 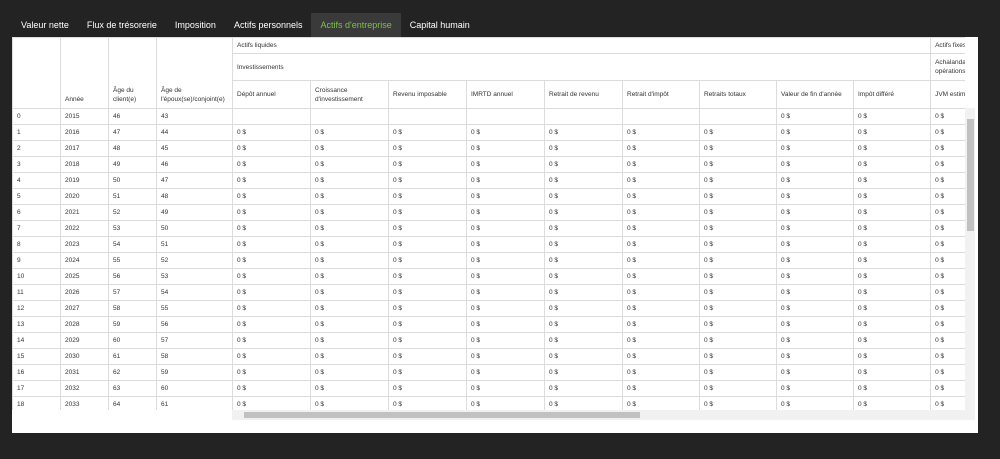 I want to click on tab: Valeur nette, so click(x=45, y=25).